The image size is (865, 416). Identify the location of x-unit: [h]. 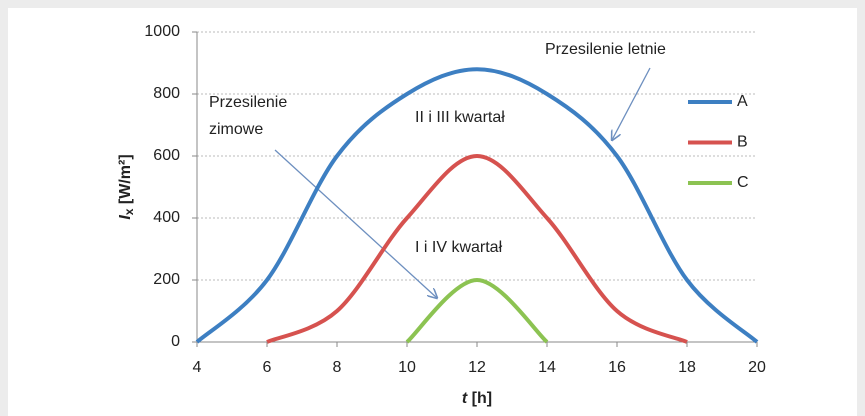
(482, 398).